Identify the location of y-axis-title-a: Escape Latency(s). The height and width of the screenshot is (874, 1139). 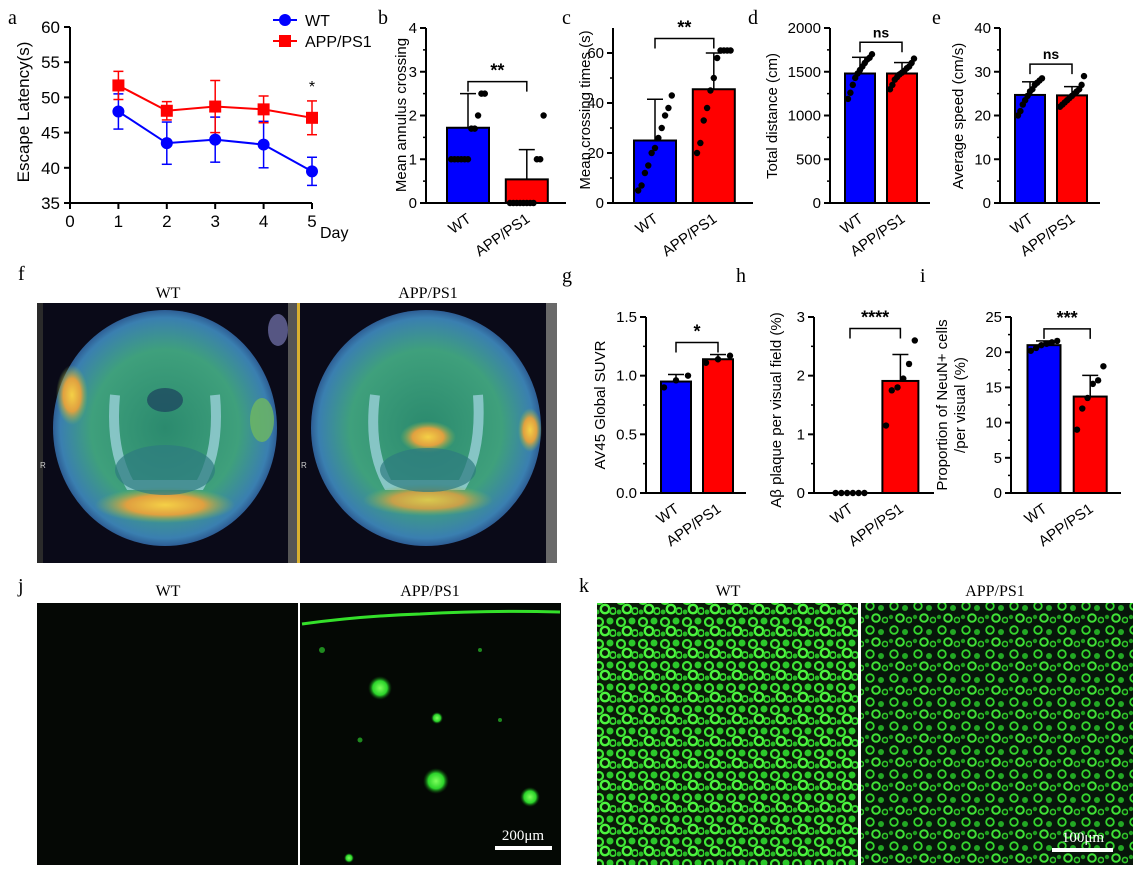
(23, 112).